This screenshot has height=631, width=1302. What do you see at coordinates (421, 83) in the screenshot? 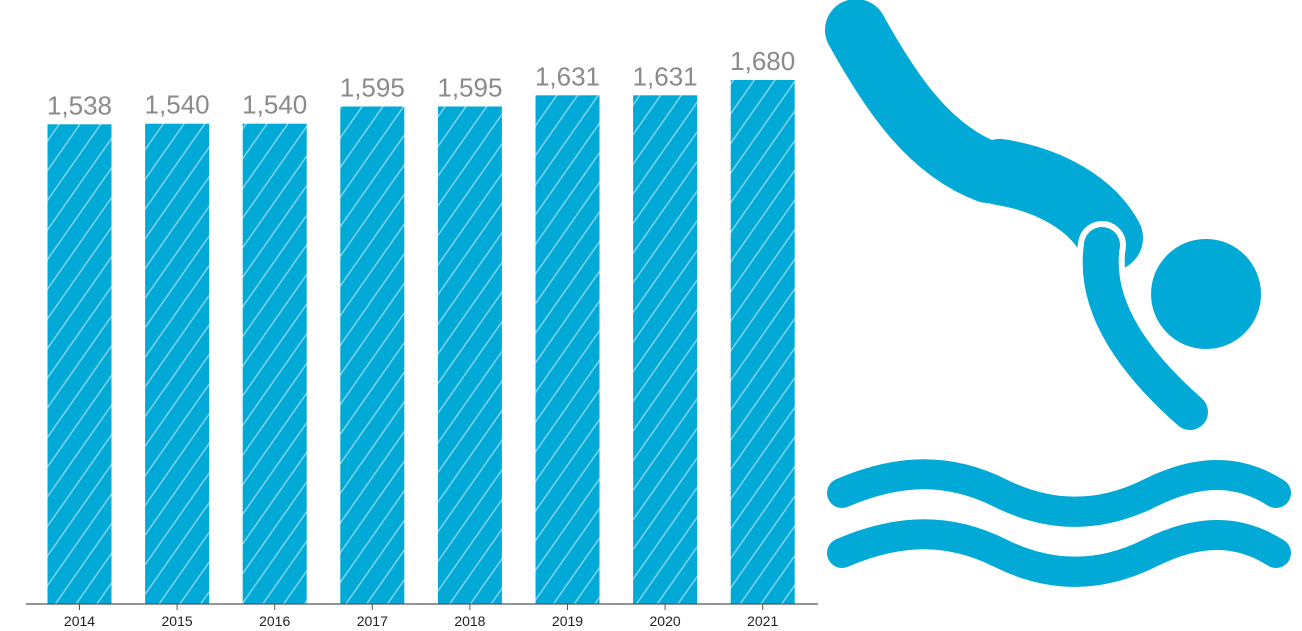
I see `value-labels-group: 1,538 1,540 1,540 1,595 1,595 1,631 1,631 1,680` at bounding box center [421, 83].